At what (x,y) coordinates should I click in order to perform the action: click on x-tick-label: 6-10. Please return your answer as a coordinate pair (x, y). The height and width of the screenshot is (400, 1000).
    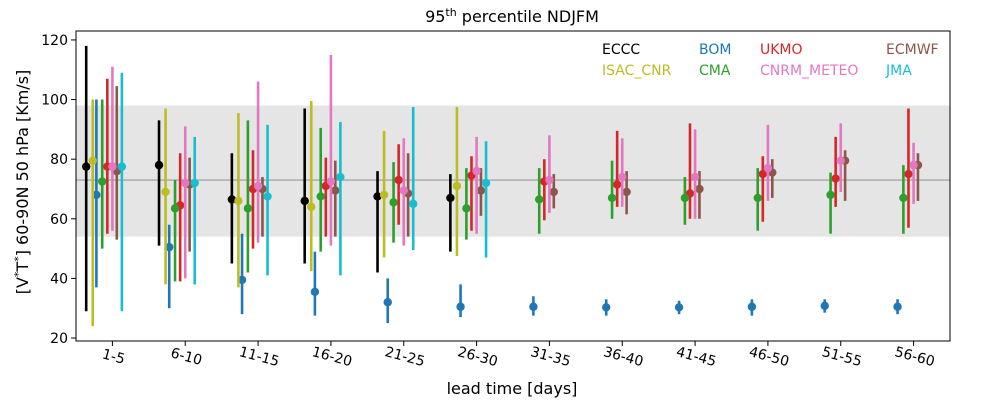
    Looking at the image, I should click on (186, 357).